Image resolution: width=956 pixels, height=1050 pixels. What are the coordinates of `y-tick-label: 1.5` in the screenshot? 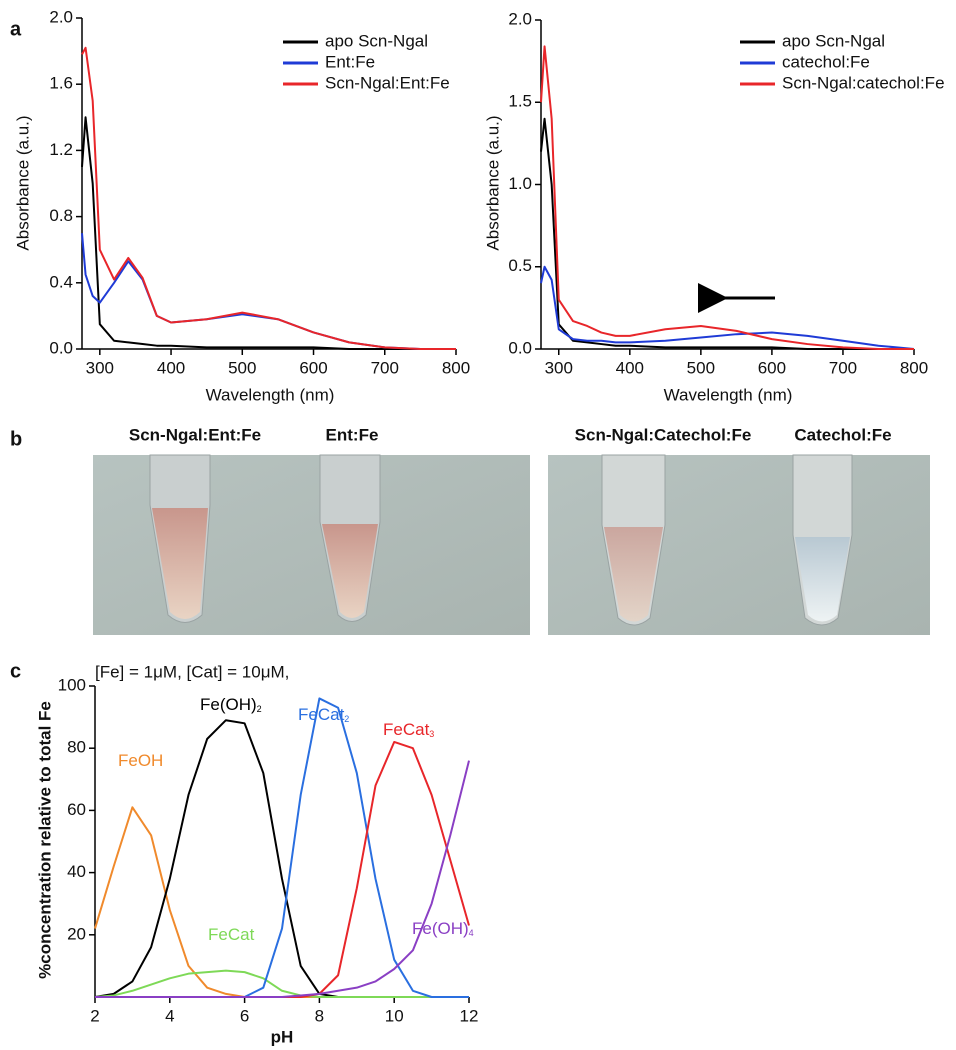 It's located at (520, 101).